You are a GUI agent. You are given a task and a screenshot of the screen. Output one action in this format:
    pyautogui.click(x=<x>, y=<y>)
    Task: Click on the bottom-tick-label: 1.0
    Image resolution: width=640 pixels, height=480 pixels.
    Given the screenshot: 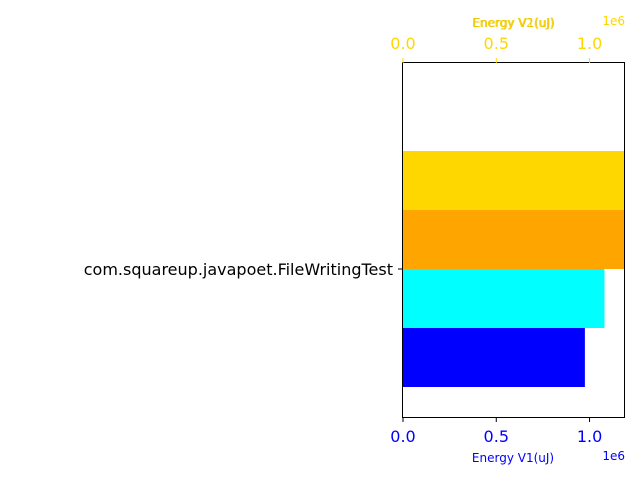 What is the action you would take?
    pyautogui.click(x=589, y=436)
    